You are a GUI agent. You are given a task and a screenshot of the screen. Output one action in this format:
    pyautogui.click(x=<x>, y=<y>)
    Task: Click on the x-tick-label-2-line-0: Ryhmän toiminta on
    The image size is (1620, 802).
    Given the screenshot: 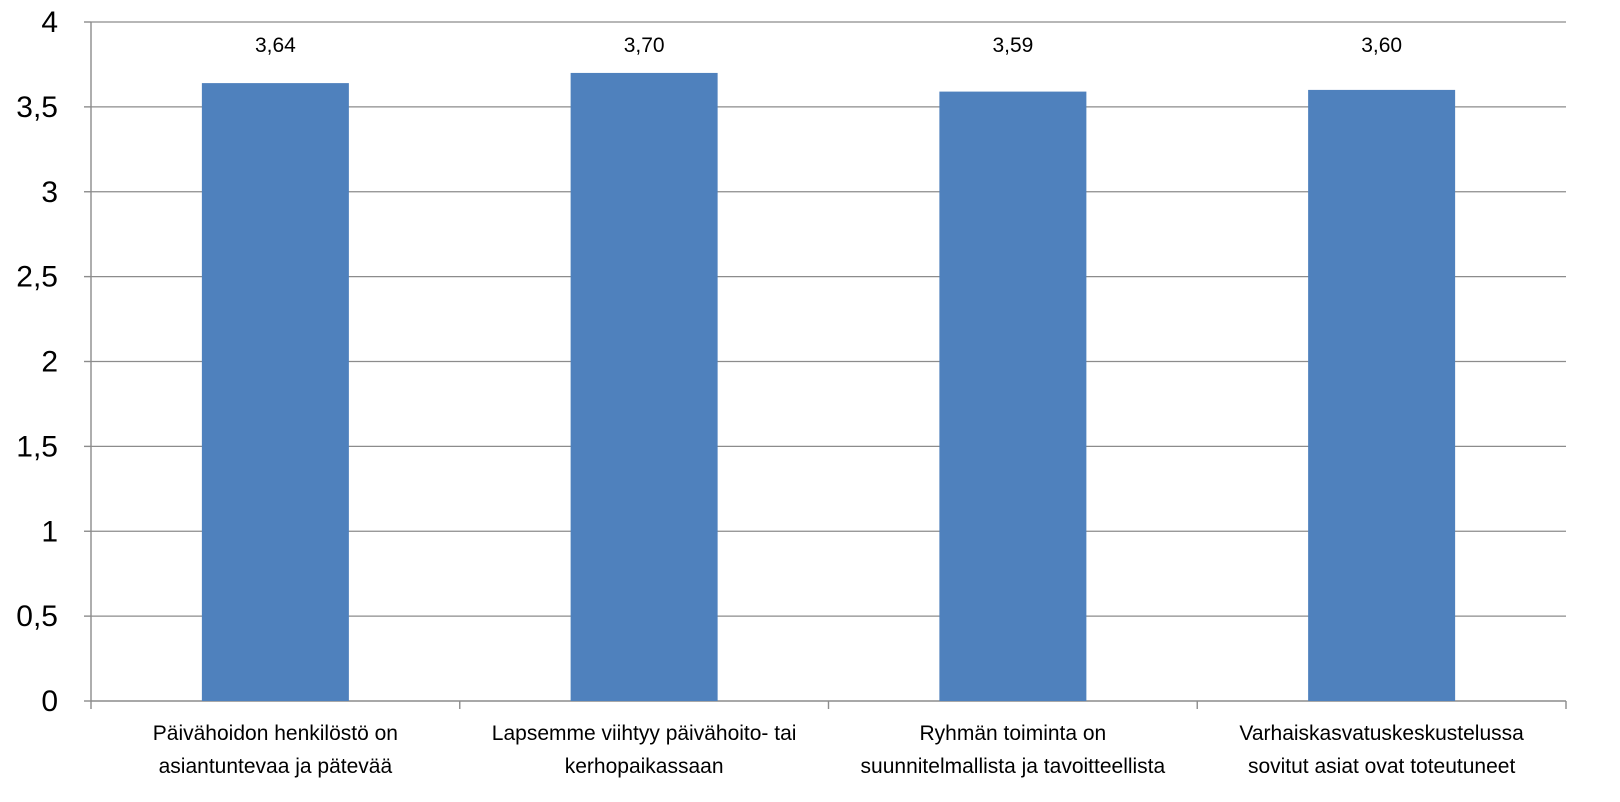 What is the action you would take?
    pyautogui.click(x=1012, y=733)
    